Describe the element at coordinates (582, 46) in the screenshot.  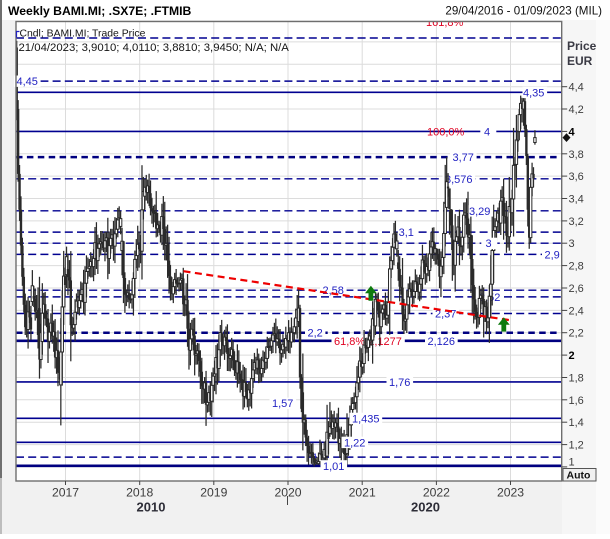
I see `svg-text: Price` at that location.